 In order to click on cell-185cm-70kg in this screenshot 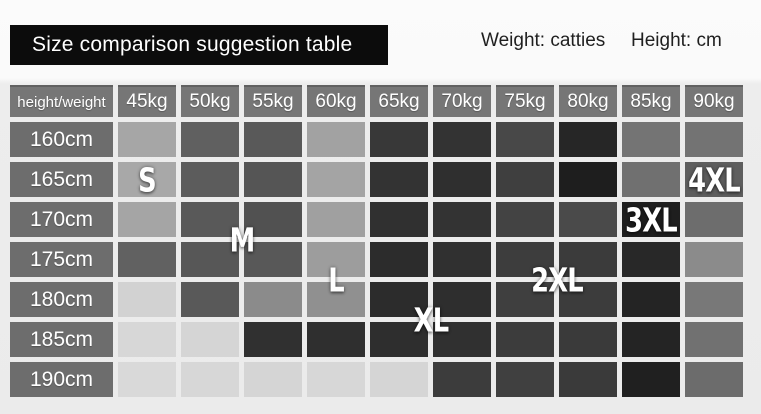, I will do `click(462, 339)`.